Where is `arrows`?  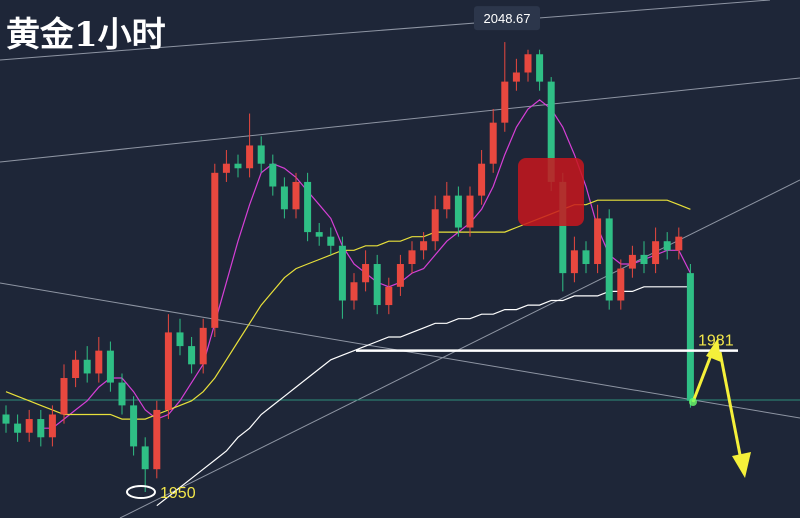 arrows is located at coordinates (721, 408).